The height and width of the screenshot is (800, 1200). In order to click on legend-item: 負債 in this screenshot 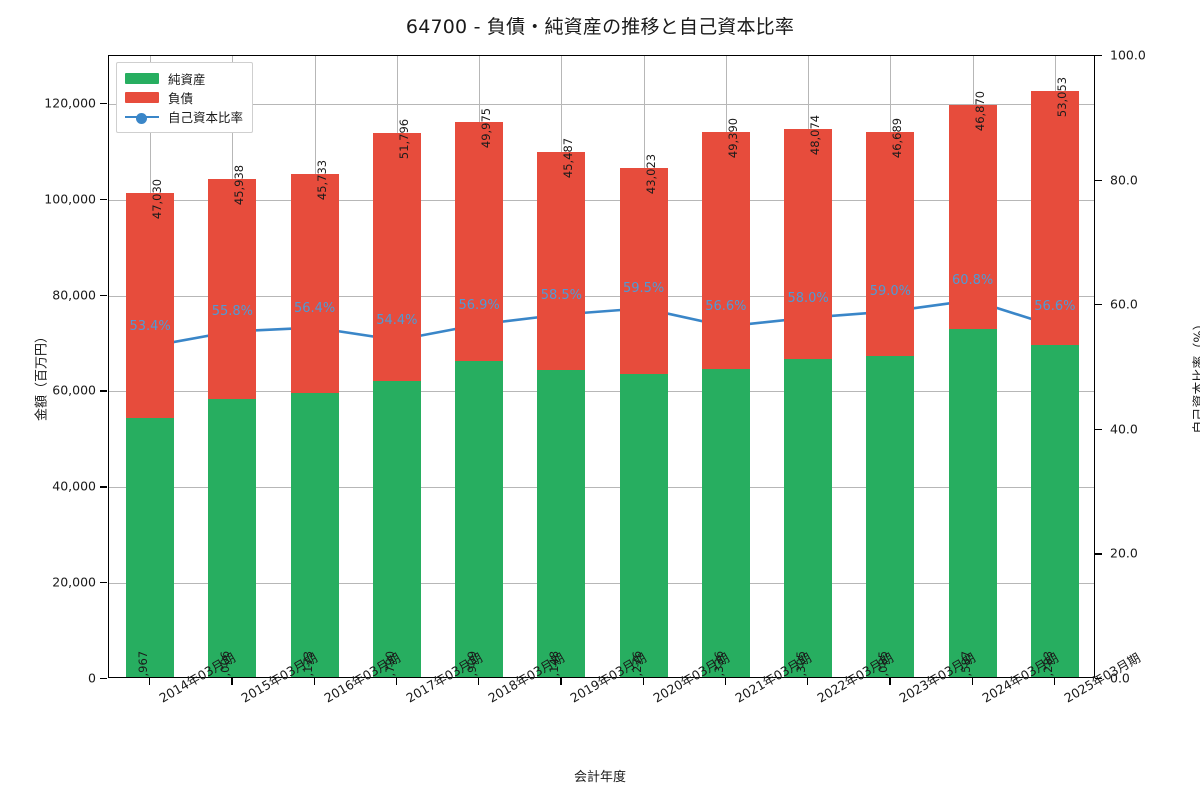, I will do `click(184, 97)`.